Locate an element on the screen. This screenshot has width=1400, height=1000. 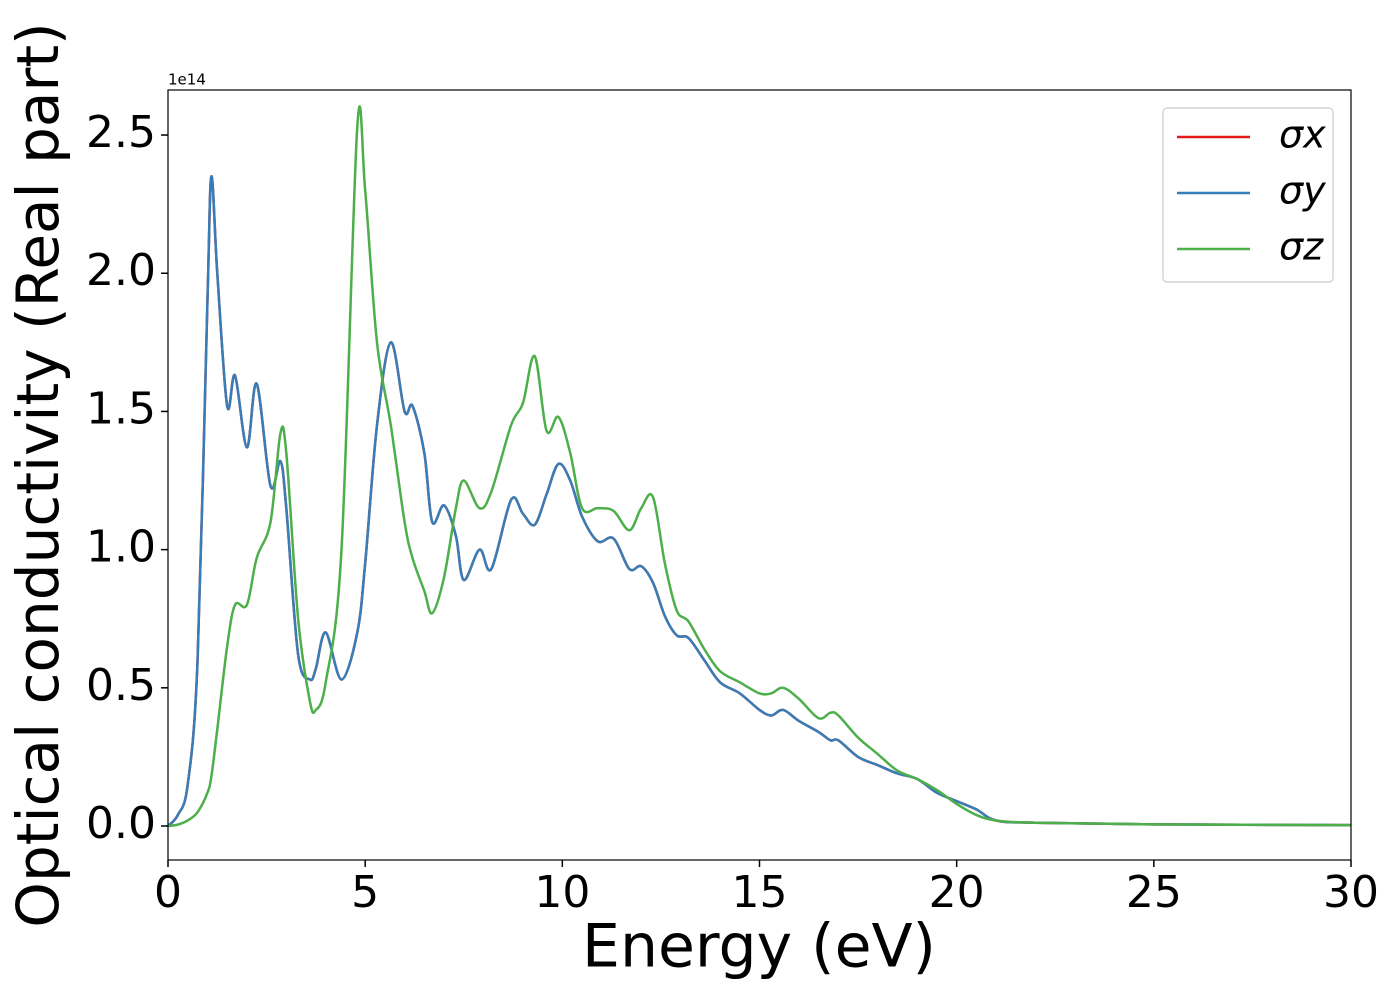
y-tick-label: 0.5 is located at coordinates (121, 685).